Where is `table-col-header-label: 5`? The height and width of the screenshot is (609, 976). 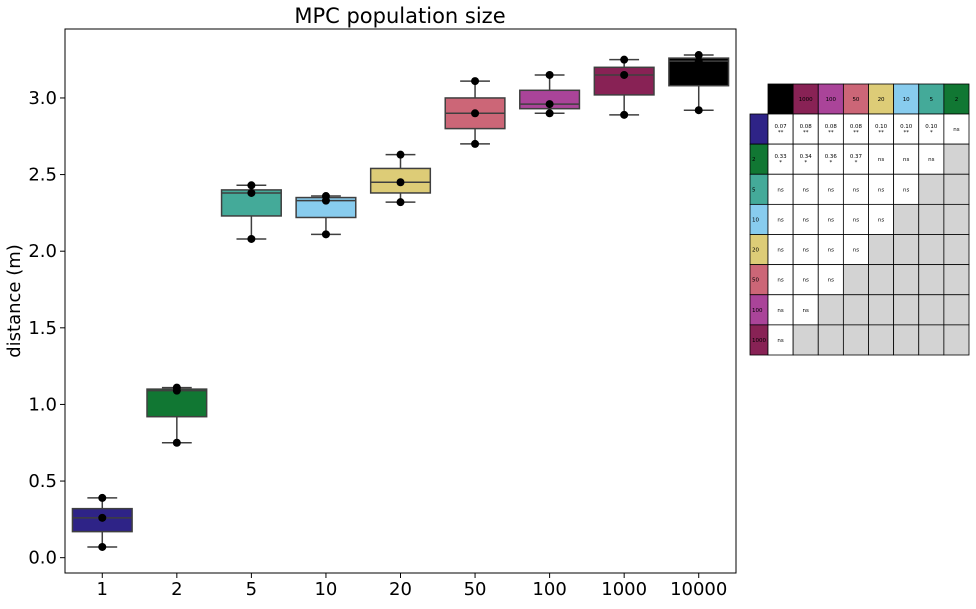 table-col-header-label: 5 is located at coordinates (932, 100).